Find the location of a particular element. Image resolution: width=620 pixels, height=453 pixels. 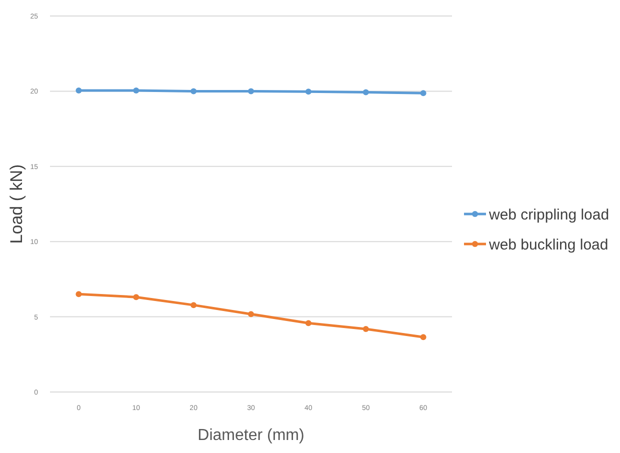

legend-label: web buckling load is located at coordinates (548, 245).